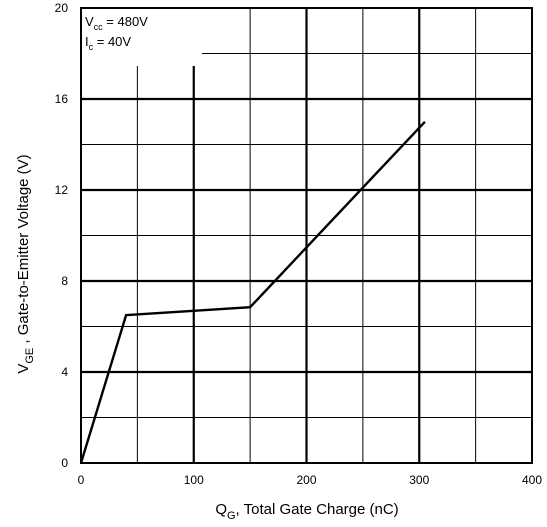  Describe the element at coordinates (62, 190) in the screenshot. I see `y-tick-label: 12` at that location.